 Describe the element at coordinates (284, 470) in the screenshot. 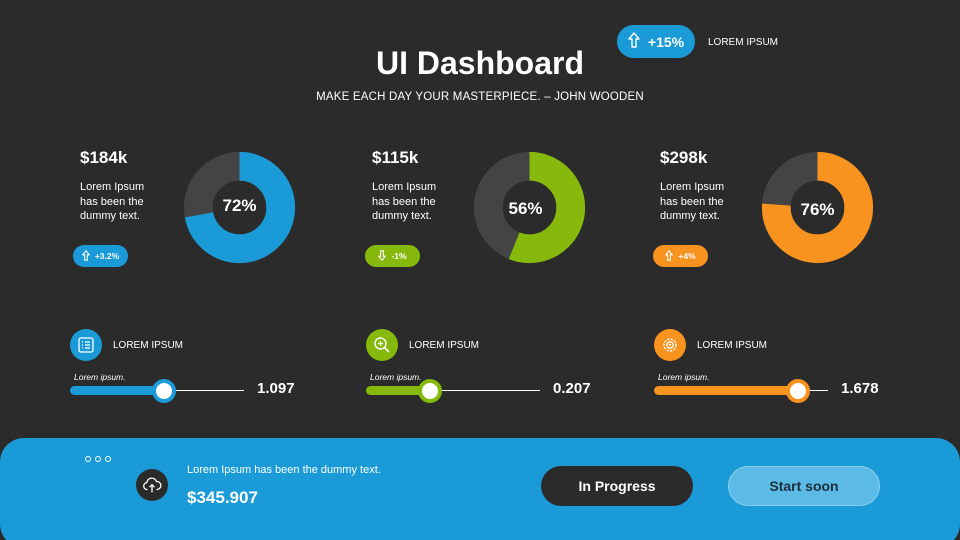

I see `footer-text: Lorem Ipsum has been the dummy text.` at that location.